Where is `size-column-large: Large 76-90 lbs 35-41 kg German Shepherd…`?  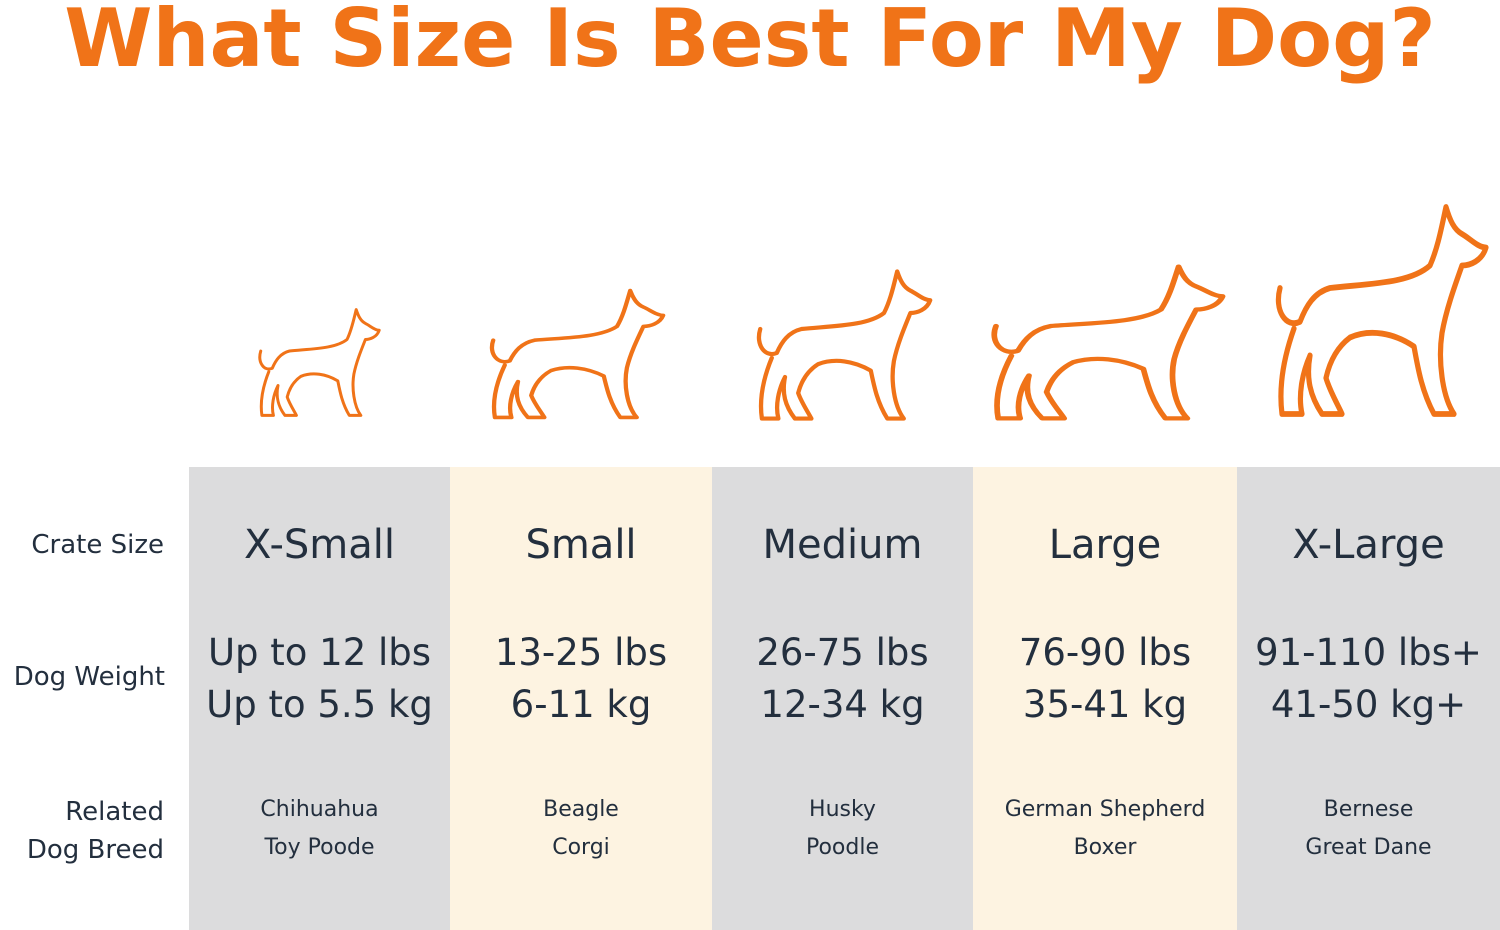
size-column-large: Large 76-90 lbs 35-41 kg German Shepherd… is located at coordinates (1105, 698).